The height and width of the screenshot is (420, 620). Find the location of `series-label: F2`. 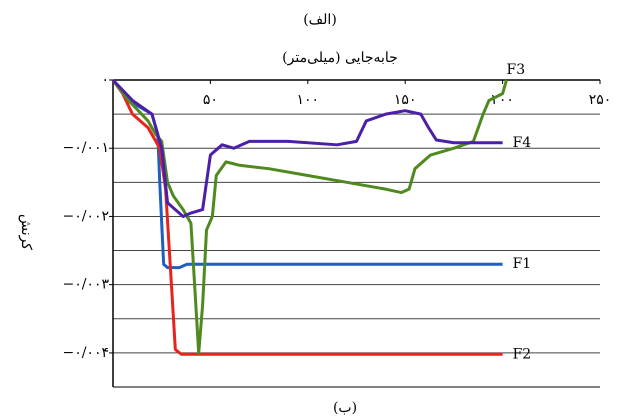

series-label: F2 is located at coordinates (522, 354).